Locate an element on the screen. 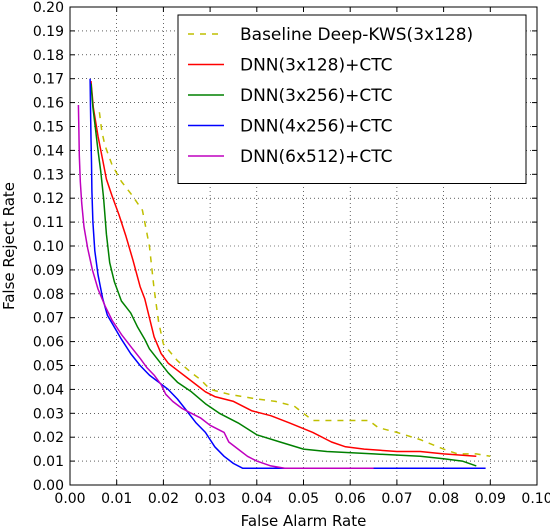  legend-label-3: DNN(3x256)+CTC is located at coordinates (316, 96).